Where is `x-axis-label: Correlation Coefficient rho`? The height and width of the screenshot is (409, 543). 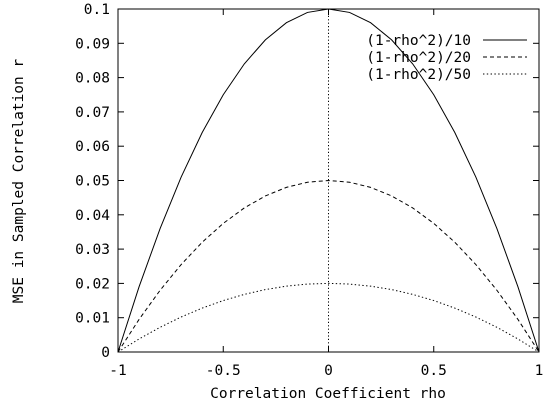
x-axis-label: Correlation Coefficient rho is located at coordinates (328, 394).